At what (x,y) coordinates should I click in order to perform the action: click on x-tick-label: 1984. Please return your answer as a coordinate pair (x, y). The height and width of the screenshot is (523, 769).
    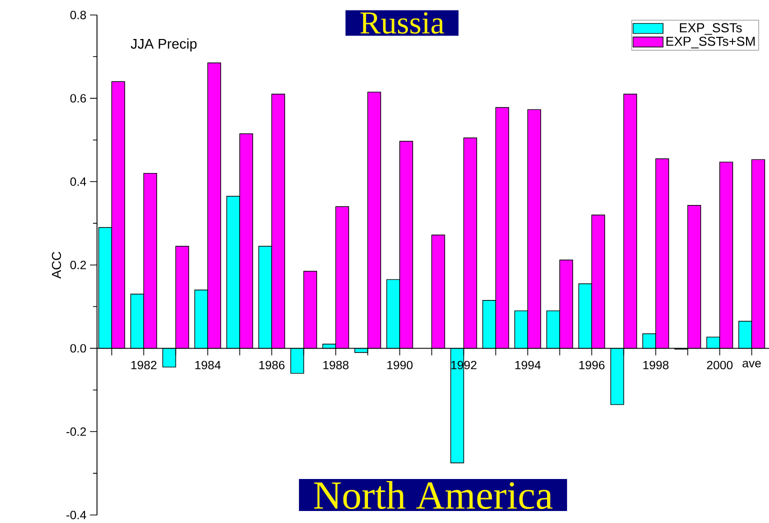
    Looking at the image, I should click on (208, 365).